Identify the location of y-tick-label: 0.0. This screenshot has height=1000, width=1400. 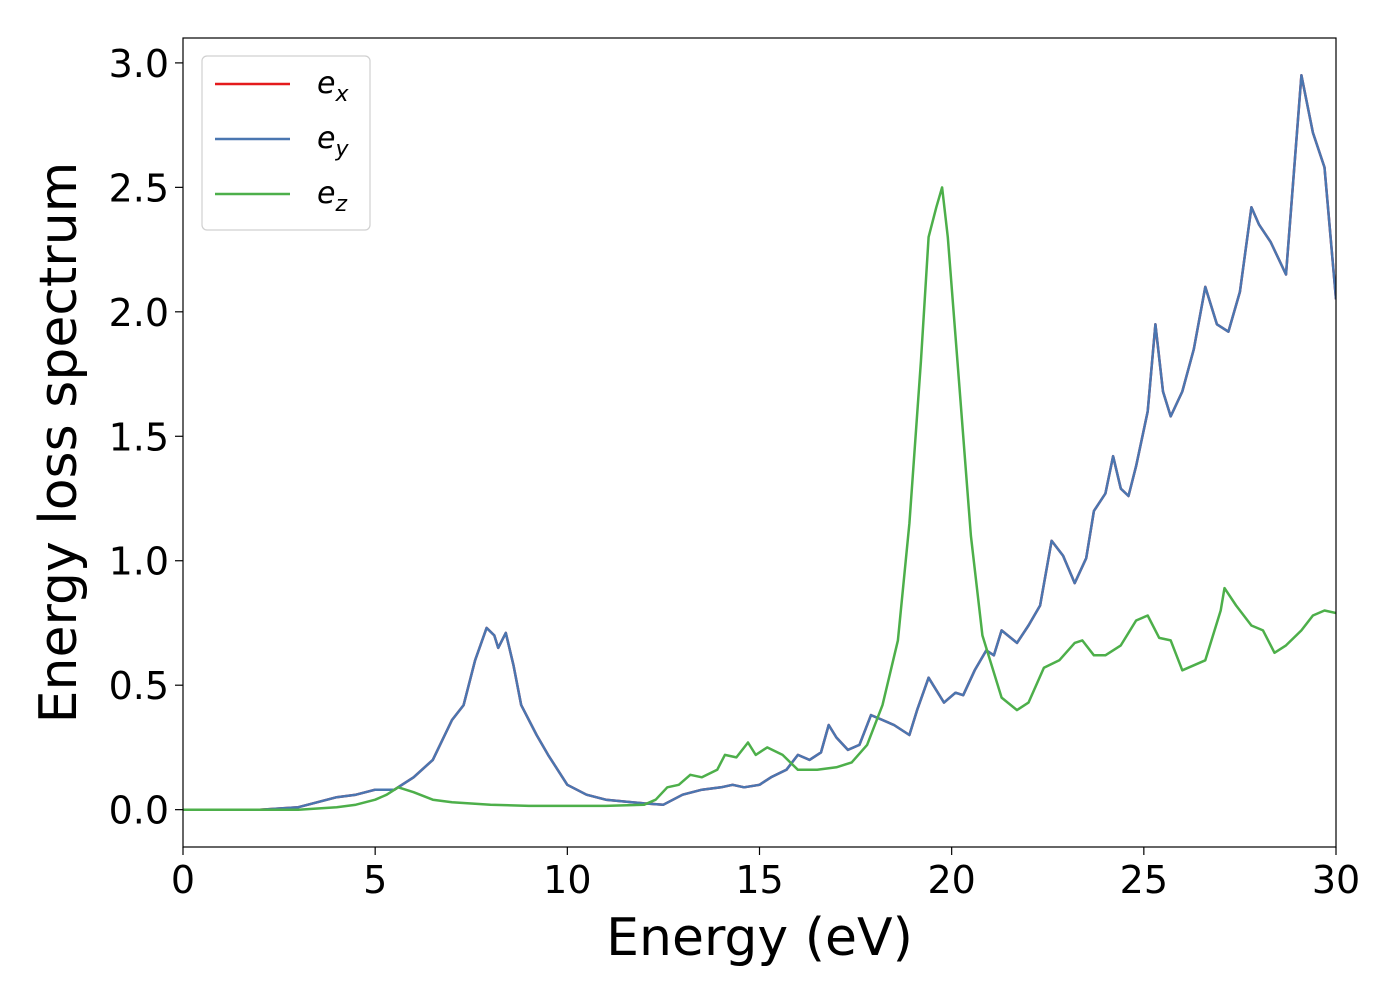
(139, 811).